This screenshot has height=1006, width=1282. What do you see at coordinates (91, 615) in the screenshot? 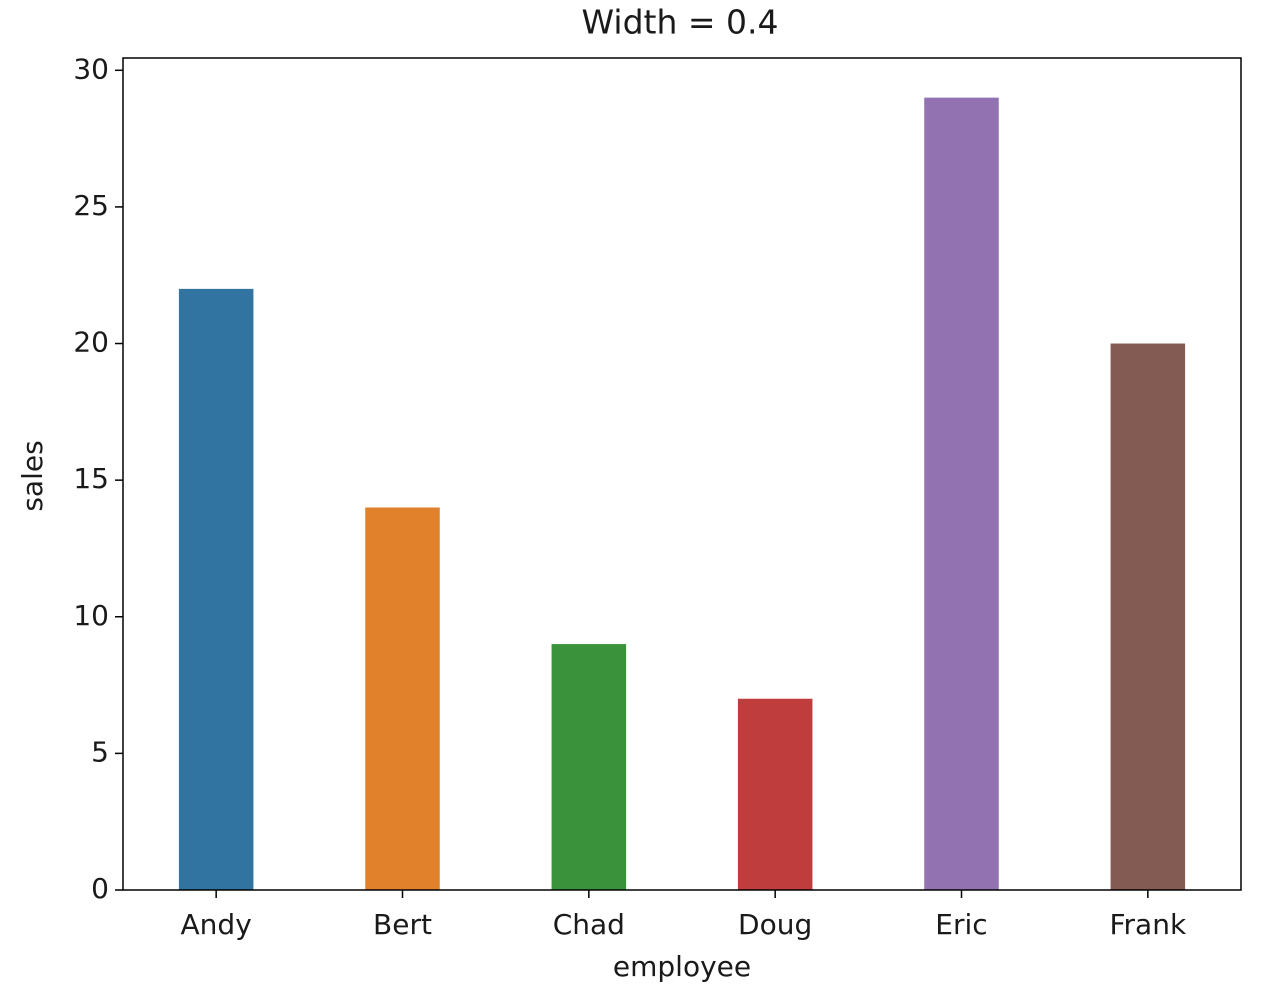
I see `y-tick-label: 10` at bounding box center [91, 615].